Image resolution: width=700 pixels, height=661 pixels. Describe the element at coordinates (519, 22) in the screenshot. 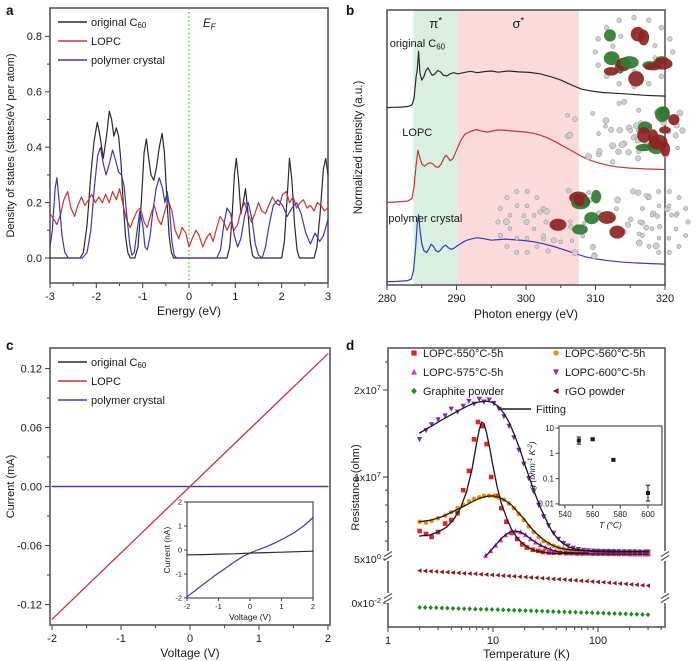

I see `band-label: σ*` at that location.